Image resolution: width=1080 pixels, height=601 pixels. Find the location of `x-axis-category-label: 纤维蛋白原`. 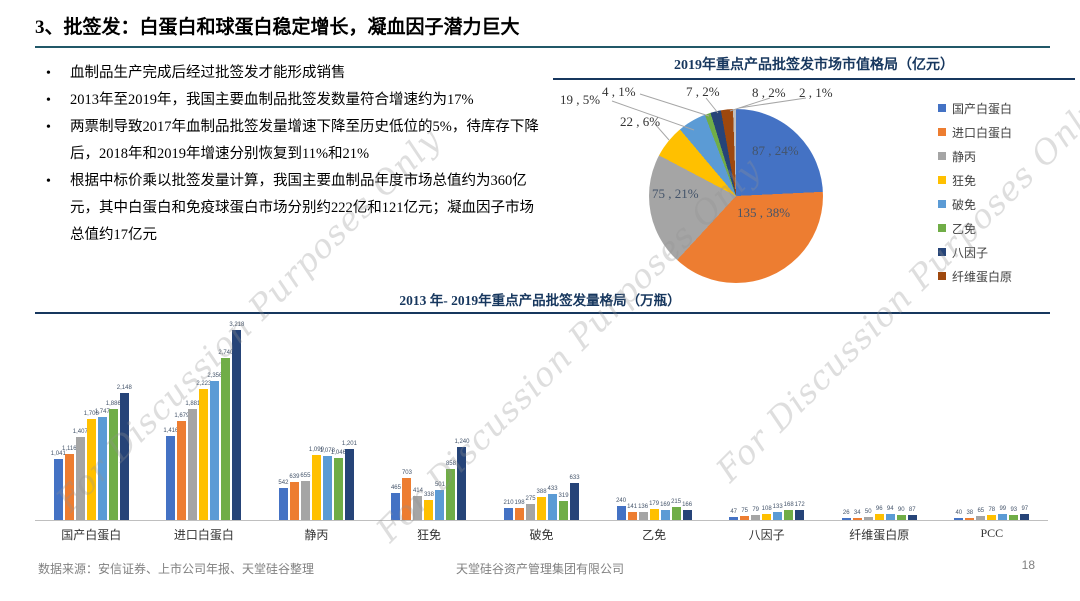

x-axis-category-label: 纤维蛋白原 is located at coordinates (879, 535).